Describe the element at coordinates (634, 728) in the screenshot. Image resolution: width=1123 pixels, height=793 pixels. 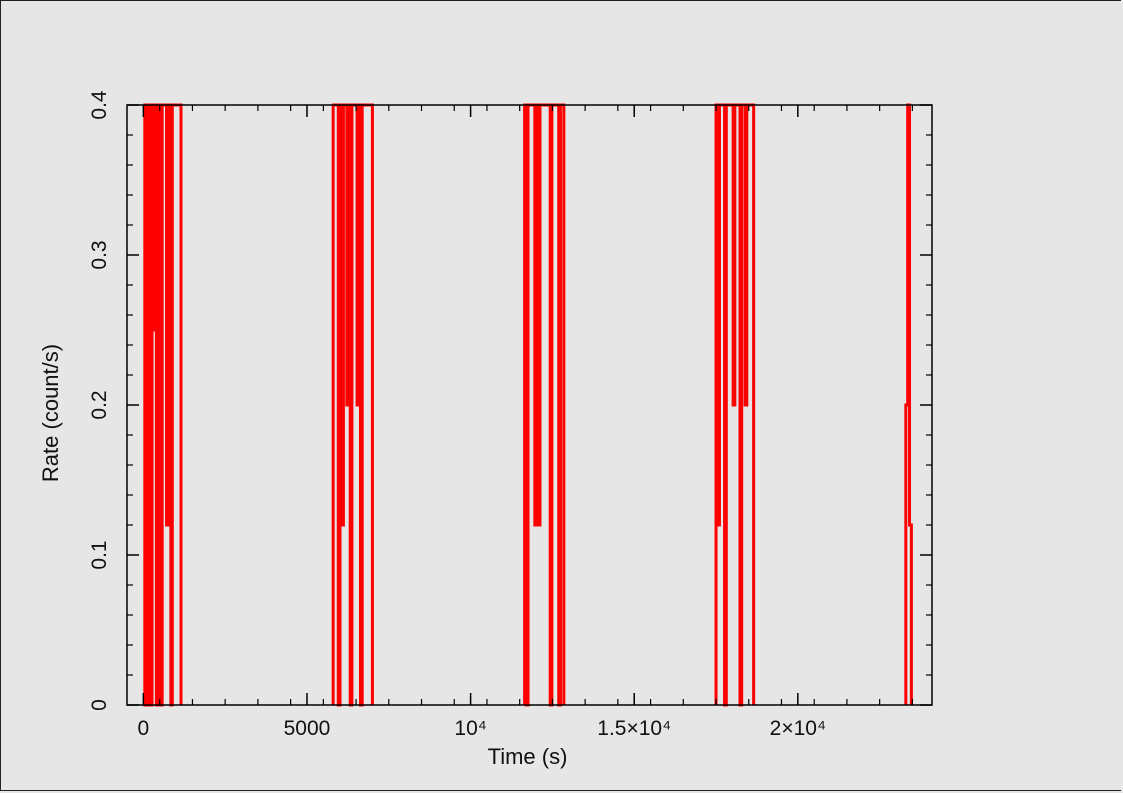
I see `x-tick-label: 1.5×10⁴` at that location.